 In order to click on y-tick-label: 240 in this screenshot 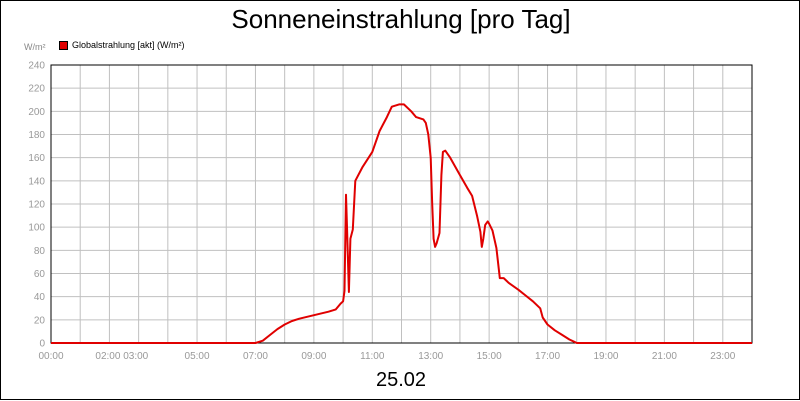, I will do `click(36, 66)`.